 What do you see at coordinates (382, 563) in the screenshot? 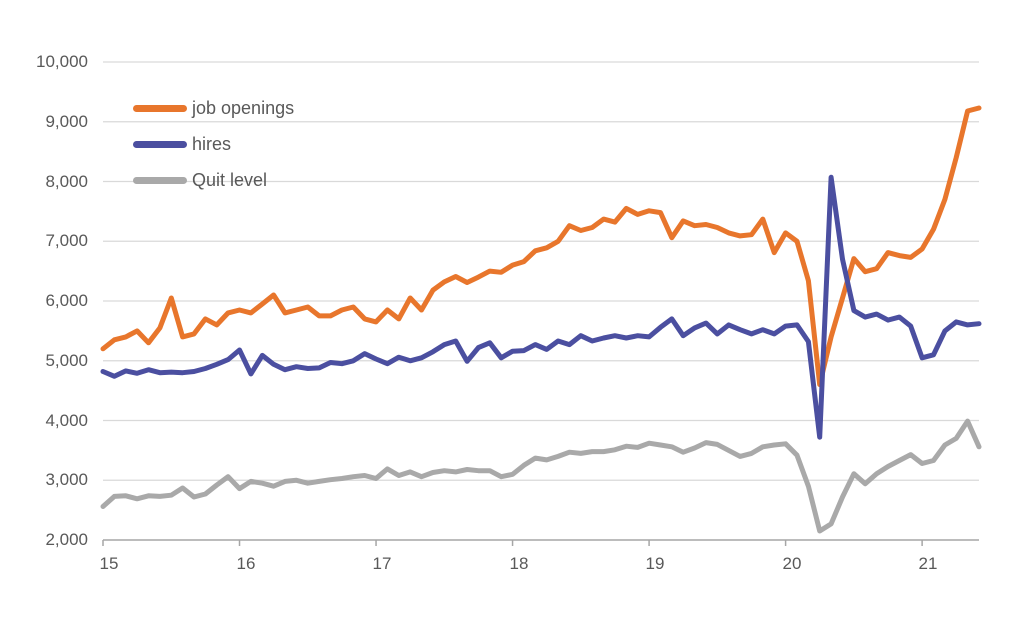
I see `x-axis-label: 17` at bounding box center [382, 563].